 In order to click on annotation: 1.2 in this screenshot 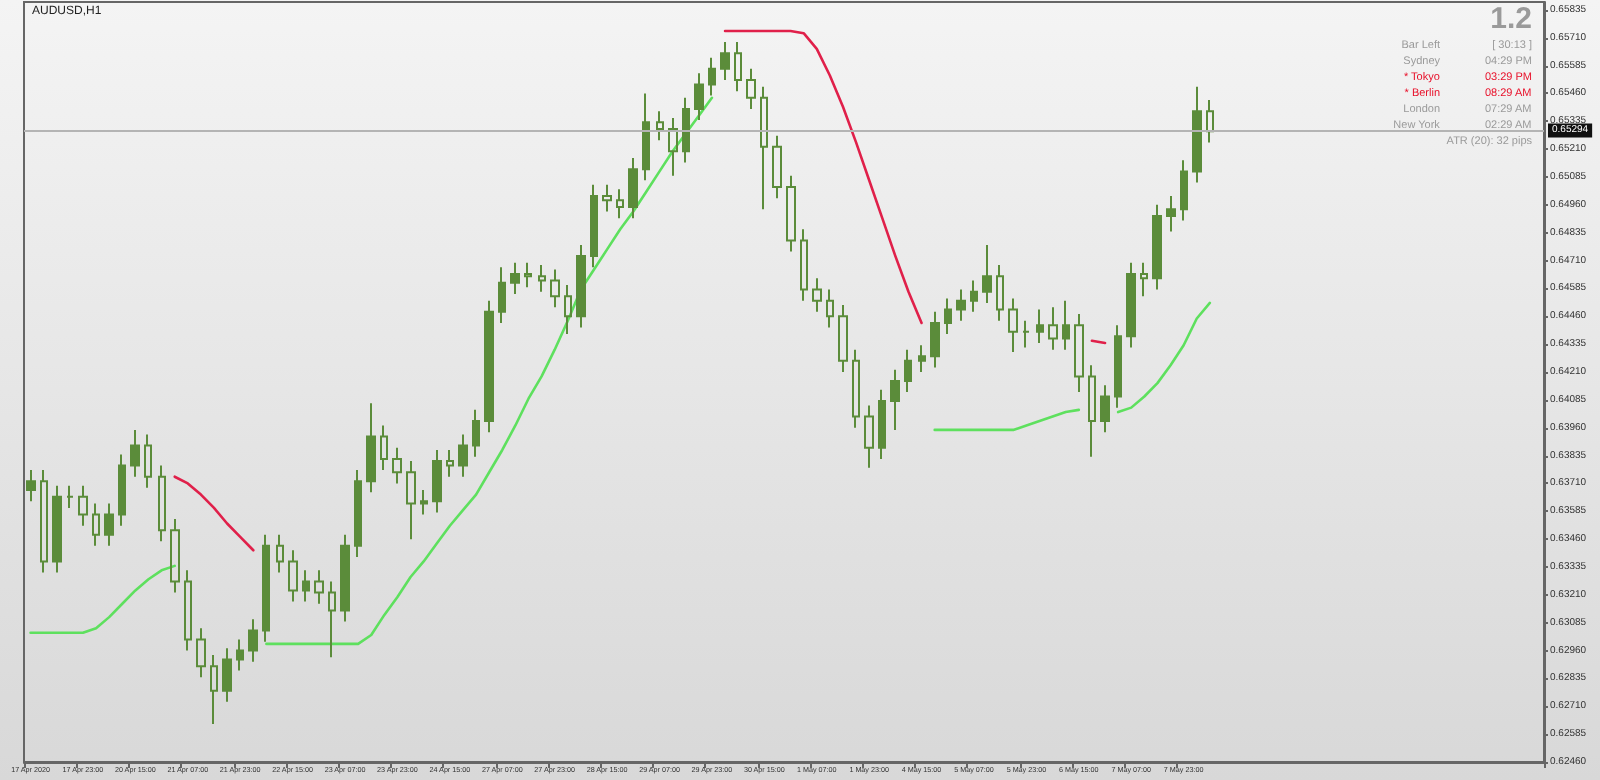, I will do `click(1511, 19)`.